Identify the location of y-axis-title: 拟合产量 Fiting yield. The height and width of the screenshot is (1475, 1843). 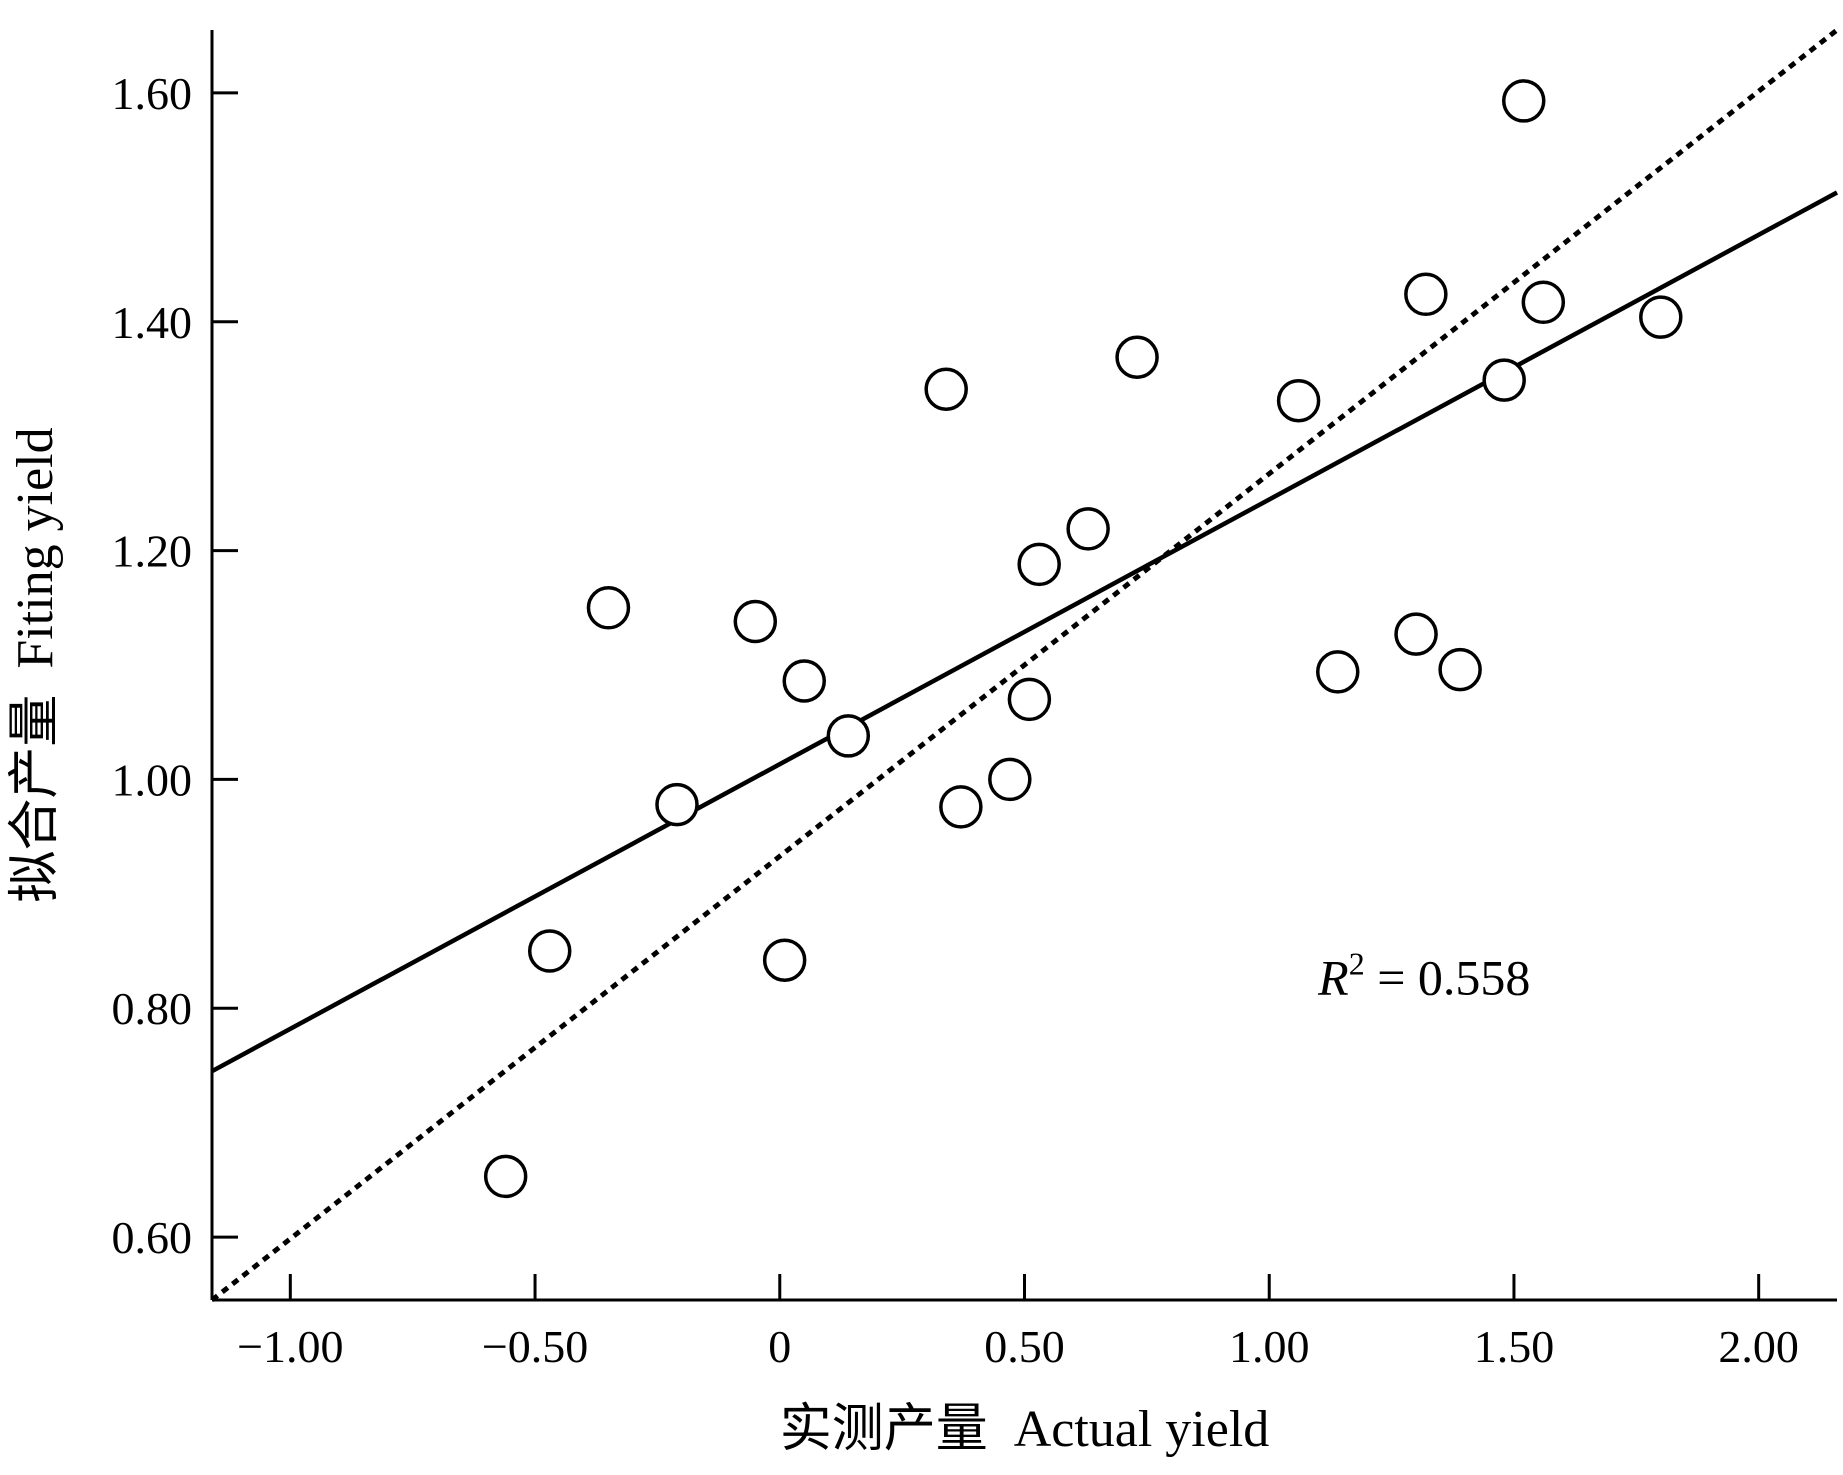
(35, 664).